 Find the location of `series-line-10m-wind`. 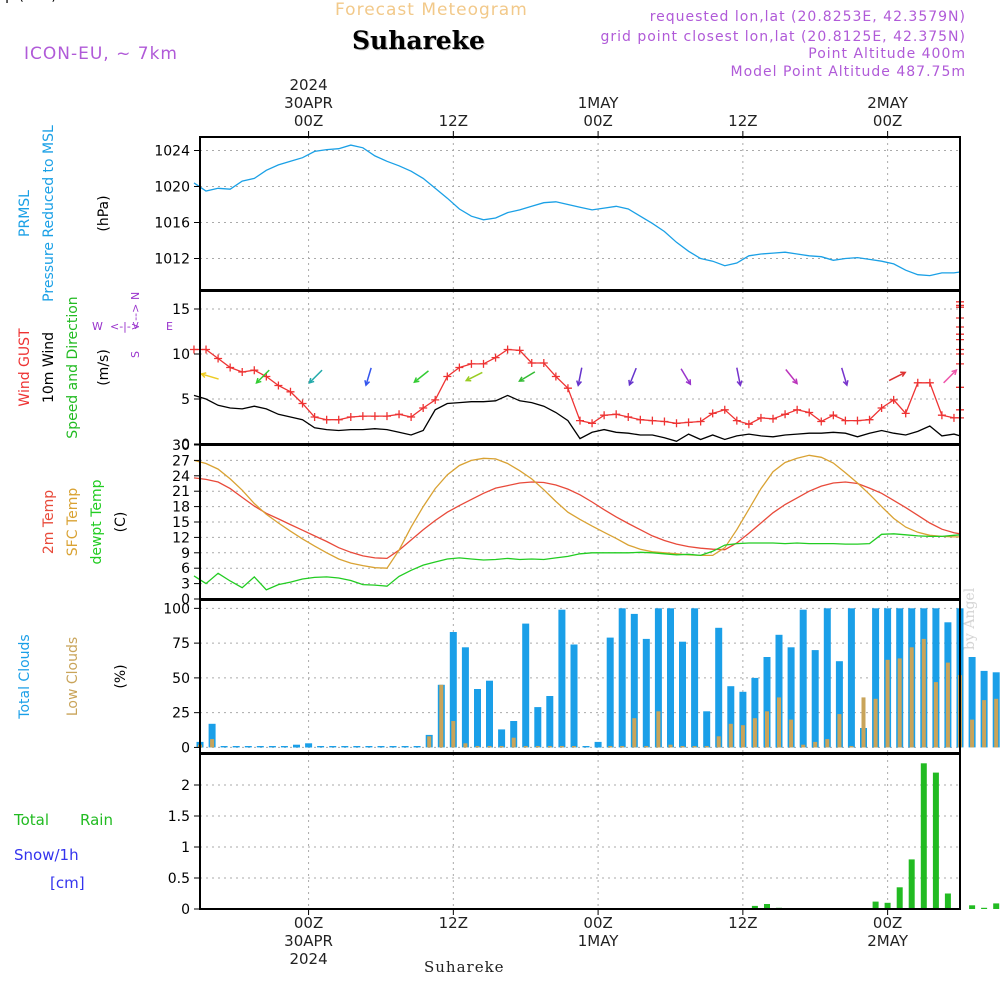

series-line-10m-wind is located at coordinates (577, 409).